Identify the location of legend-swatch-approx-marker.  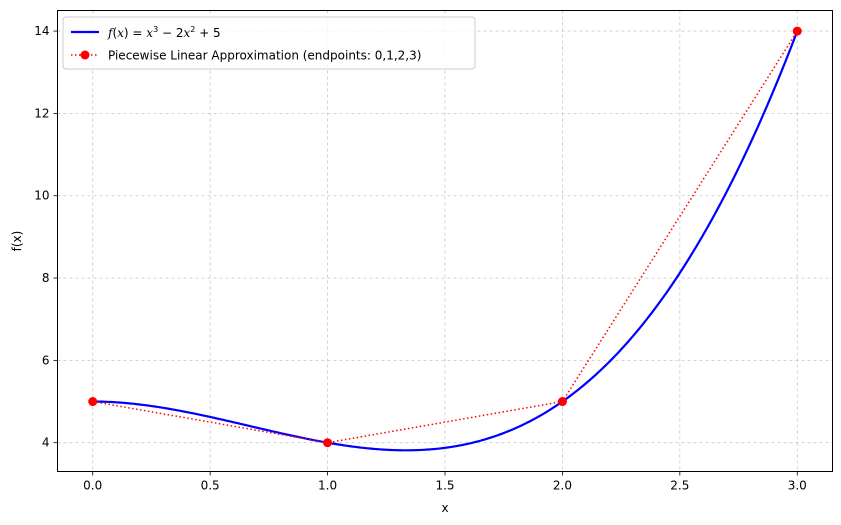
(85, 55).